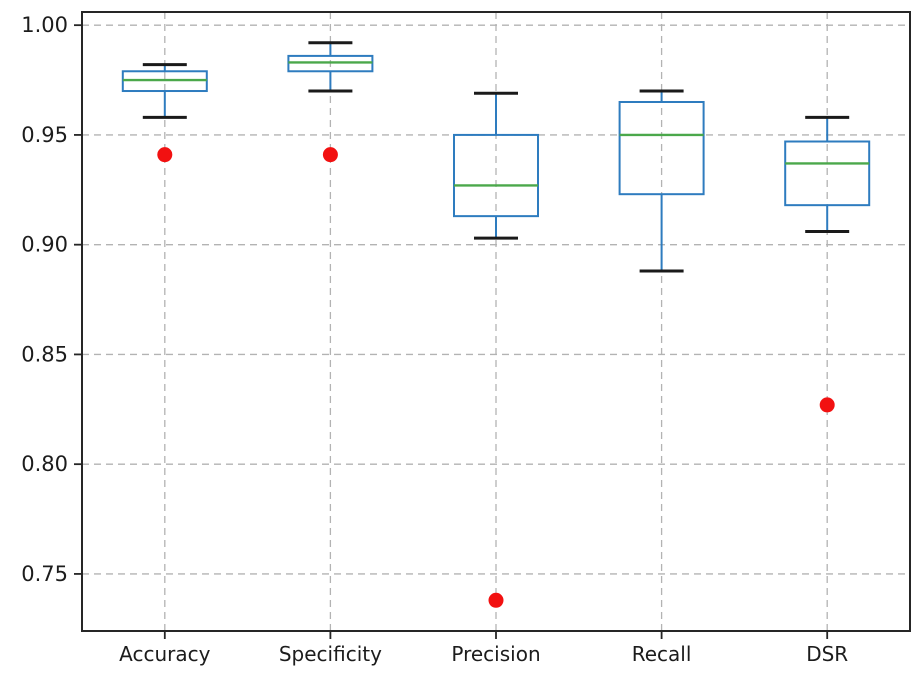 This screenshot has height=676, width=917. Describe the element at coordinates (662, 654) in the screenshot. I see `x-tick-label: Recall` at that location.